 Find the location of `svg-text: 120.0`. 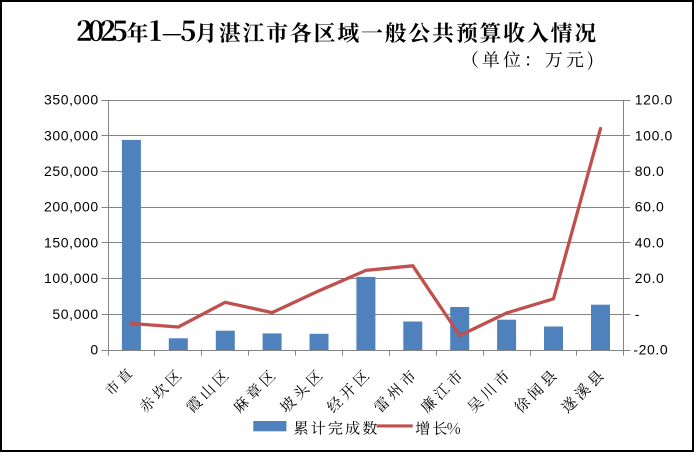

svg-text: 120.0 is located at coordinates (654, 100).